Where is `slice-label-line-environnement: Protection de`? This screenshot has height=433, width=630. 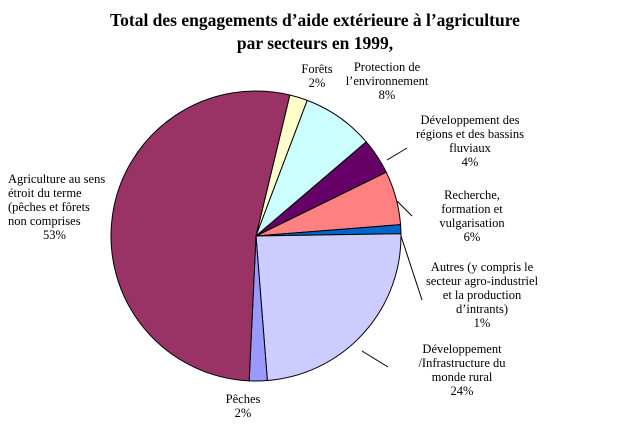 slice-label-line-environnement: Protection de is located at coordinates (387, 67).